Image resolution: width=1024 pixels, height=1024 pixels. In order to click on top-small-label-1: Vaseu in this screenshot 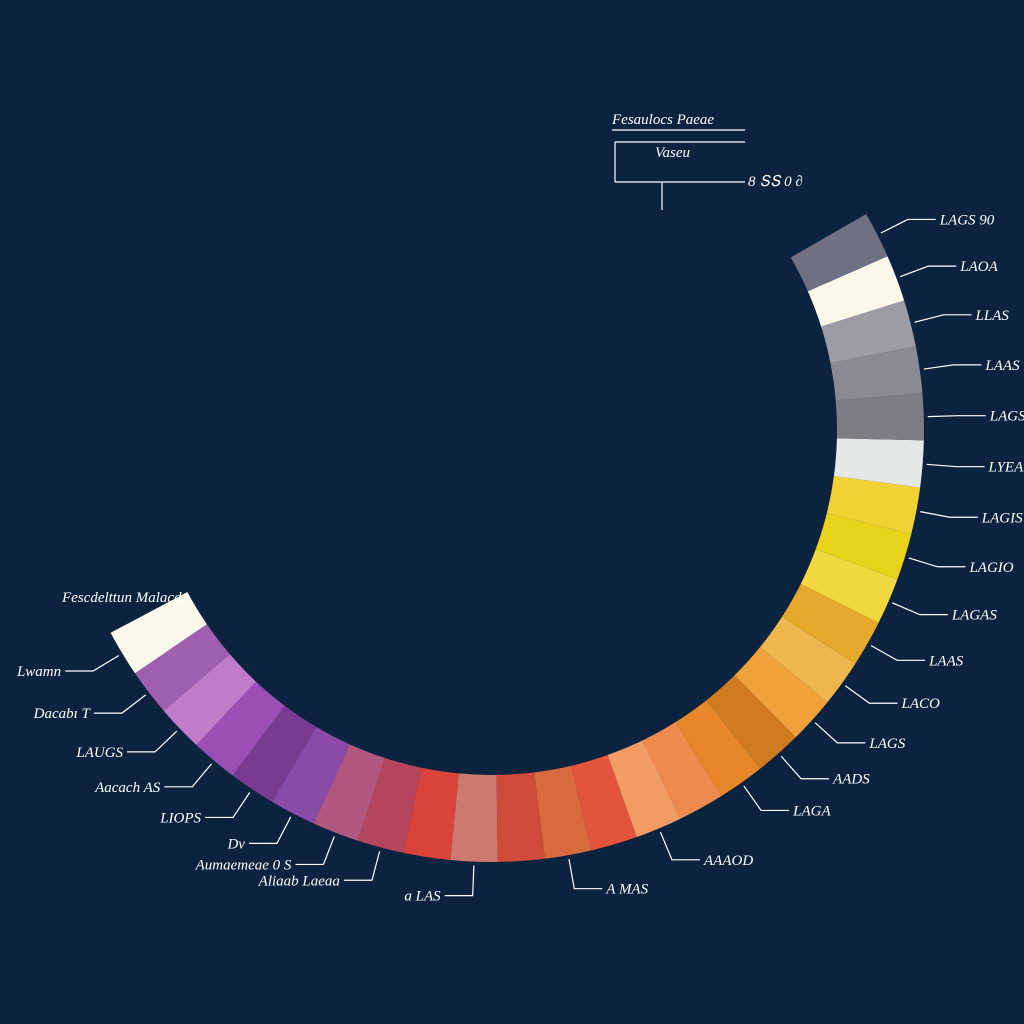, I will do `click(672, 153)`.